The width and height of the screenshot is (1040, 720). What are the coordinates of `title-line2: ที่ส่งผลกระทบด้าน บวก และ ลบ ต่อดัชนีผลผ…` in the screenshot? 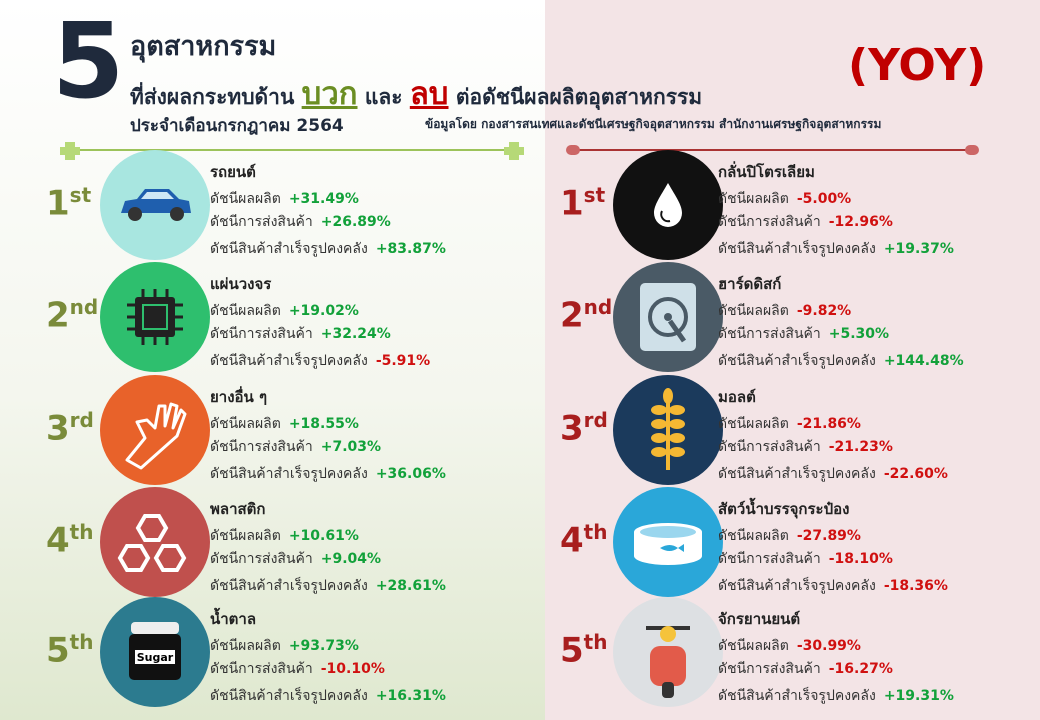 It's located at (416, 93).